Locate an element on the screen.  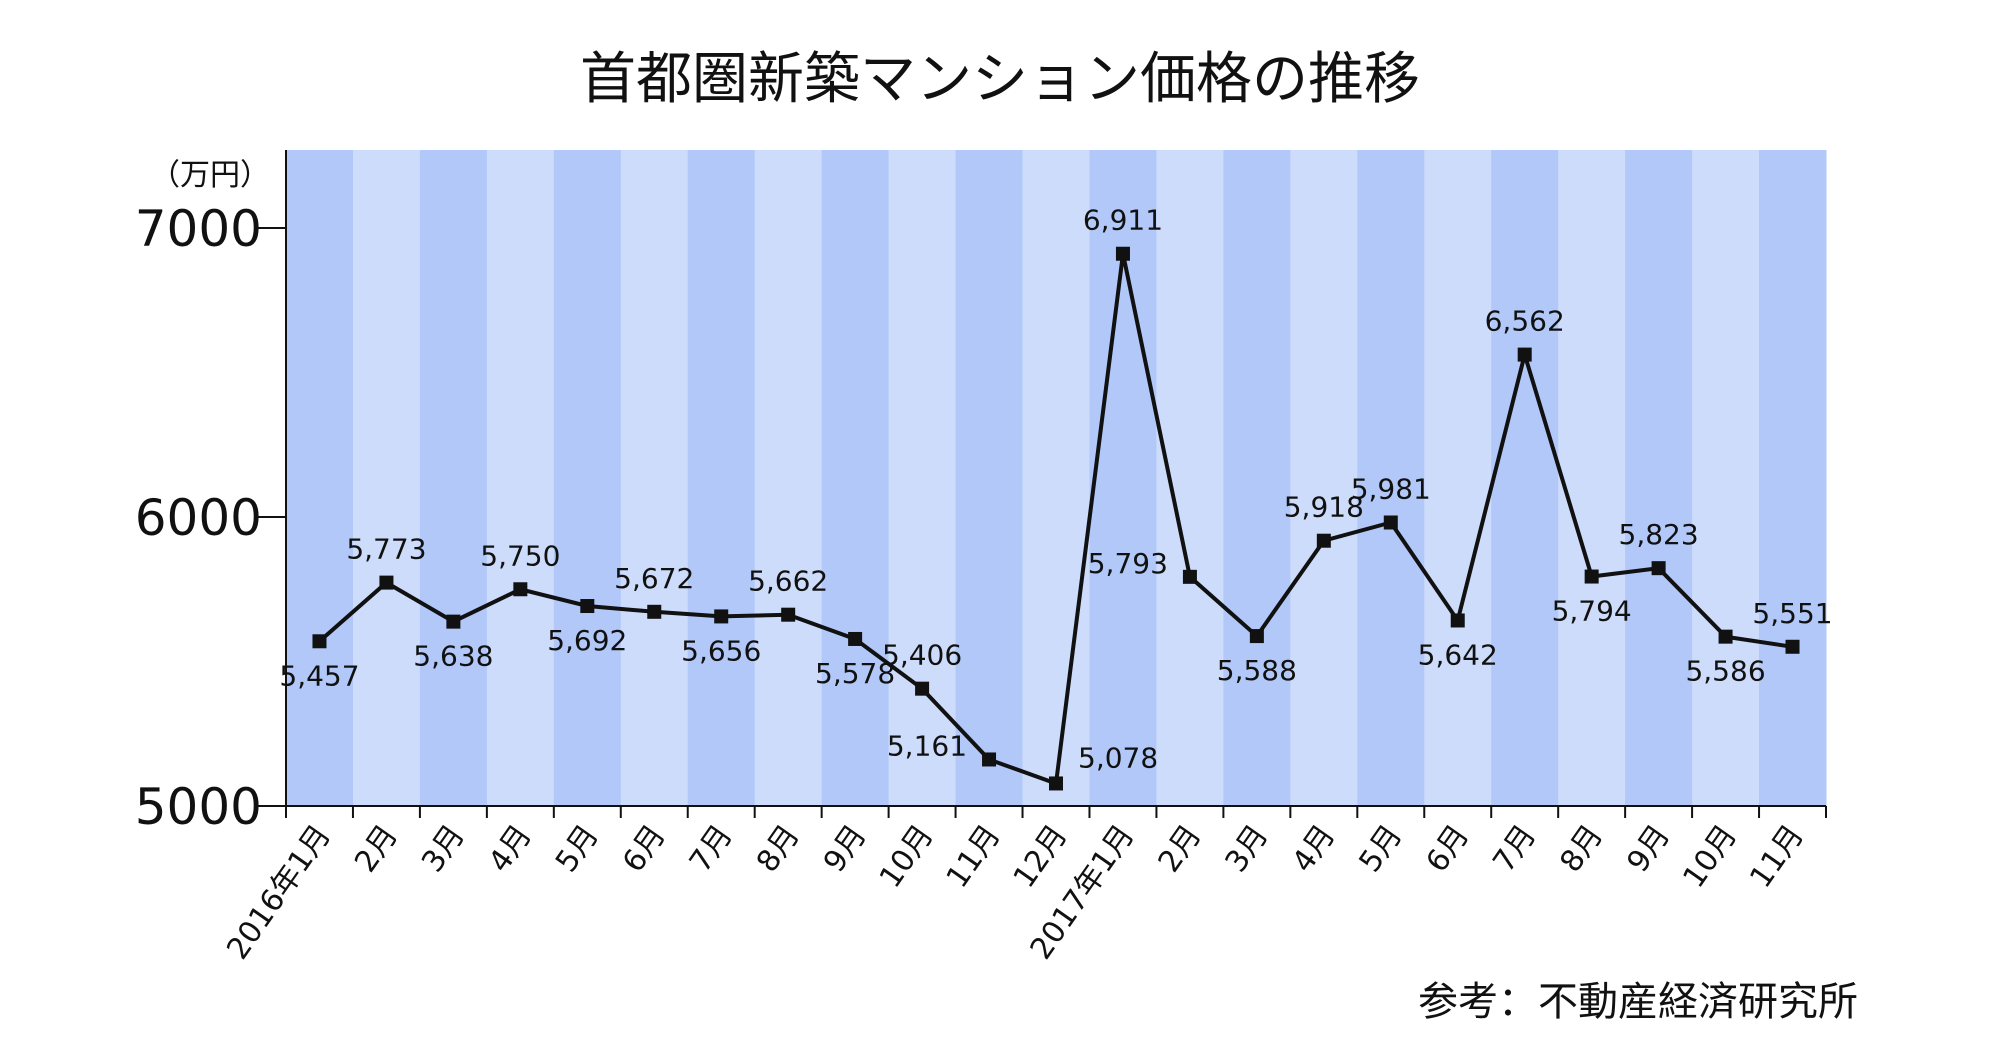
data-label-4: 5,692 is located at coordinates (587, 640).